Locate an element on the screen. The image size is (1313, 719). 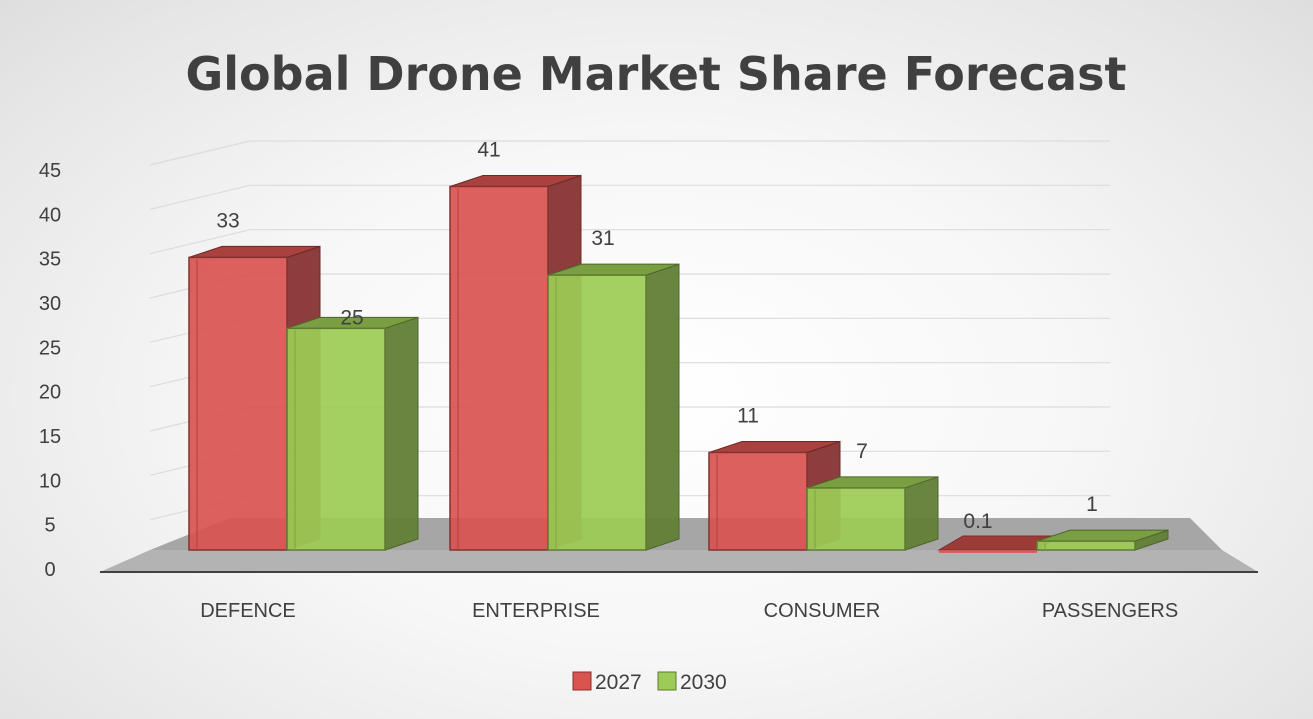
y-tick-label: 25 is located at coordinates (50, 348).